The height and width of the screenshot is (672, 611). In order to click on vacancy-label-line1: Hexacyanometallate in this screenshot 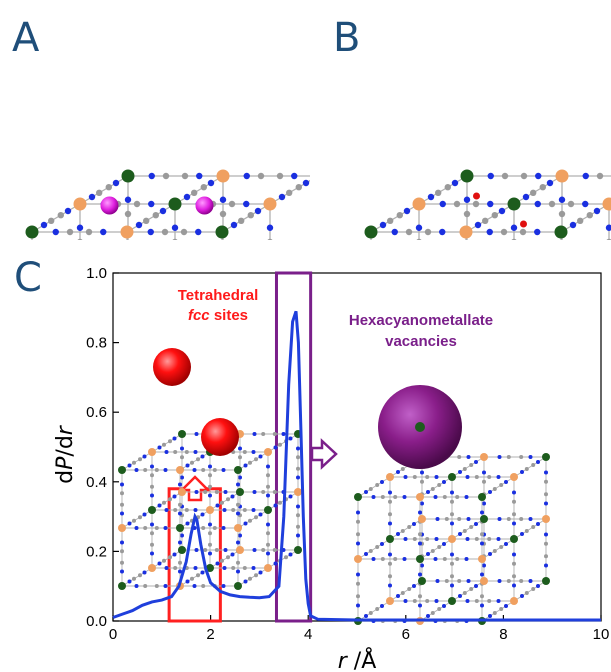, I will do `click(421, 320)`.